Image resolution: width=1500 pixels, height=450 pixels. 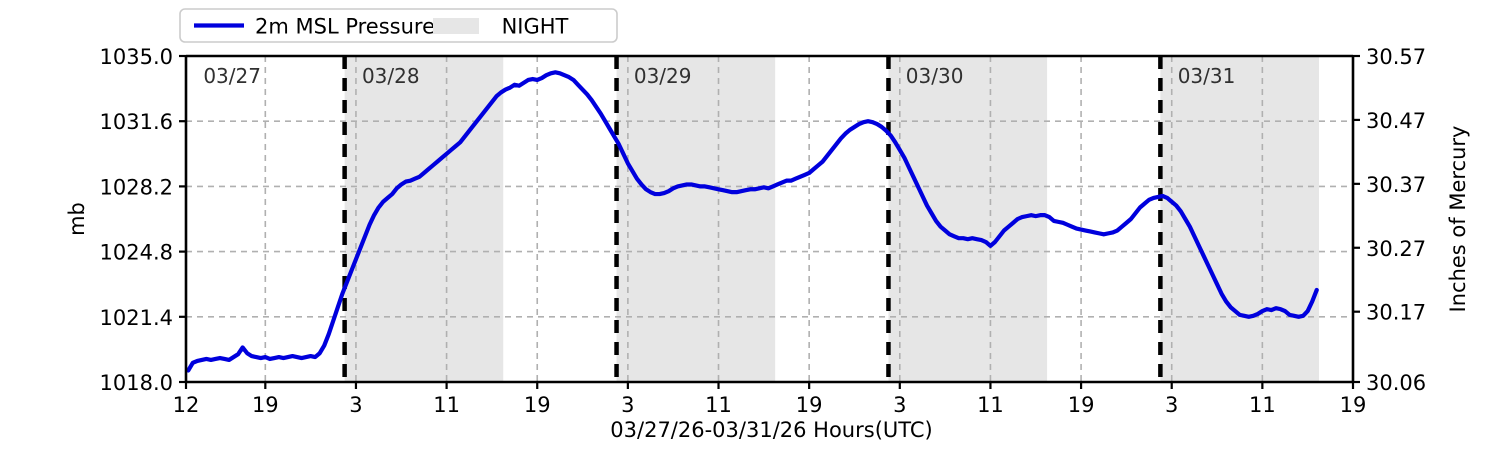 I want to click on legend-night-label: NIGHT, so click(x=535, y=27).